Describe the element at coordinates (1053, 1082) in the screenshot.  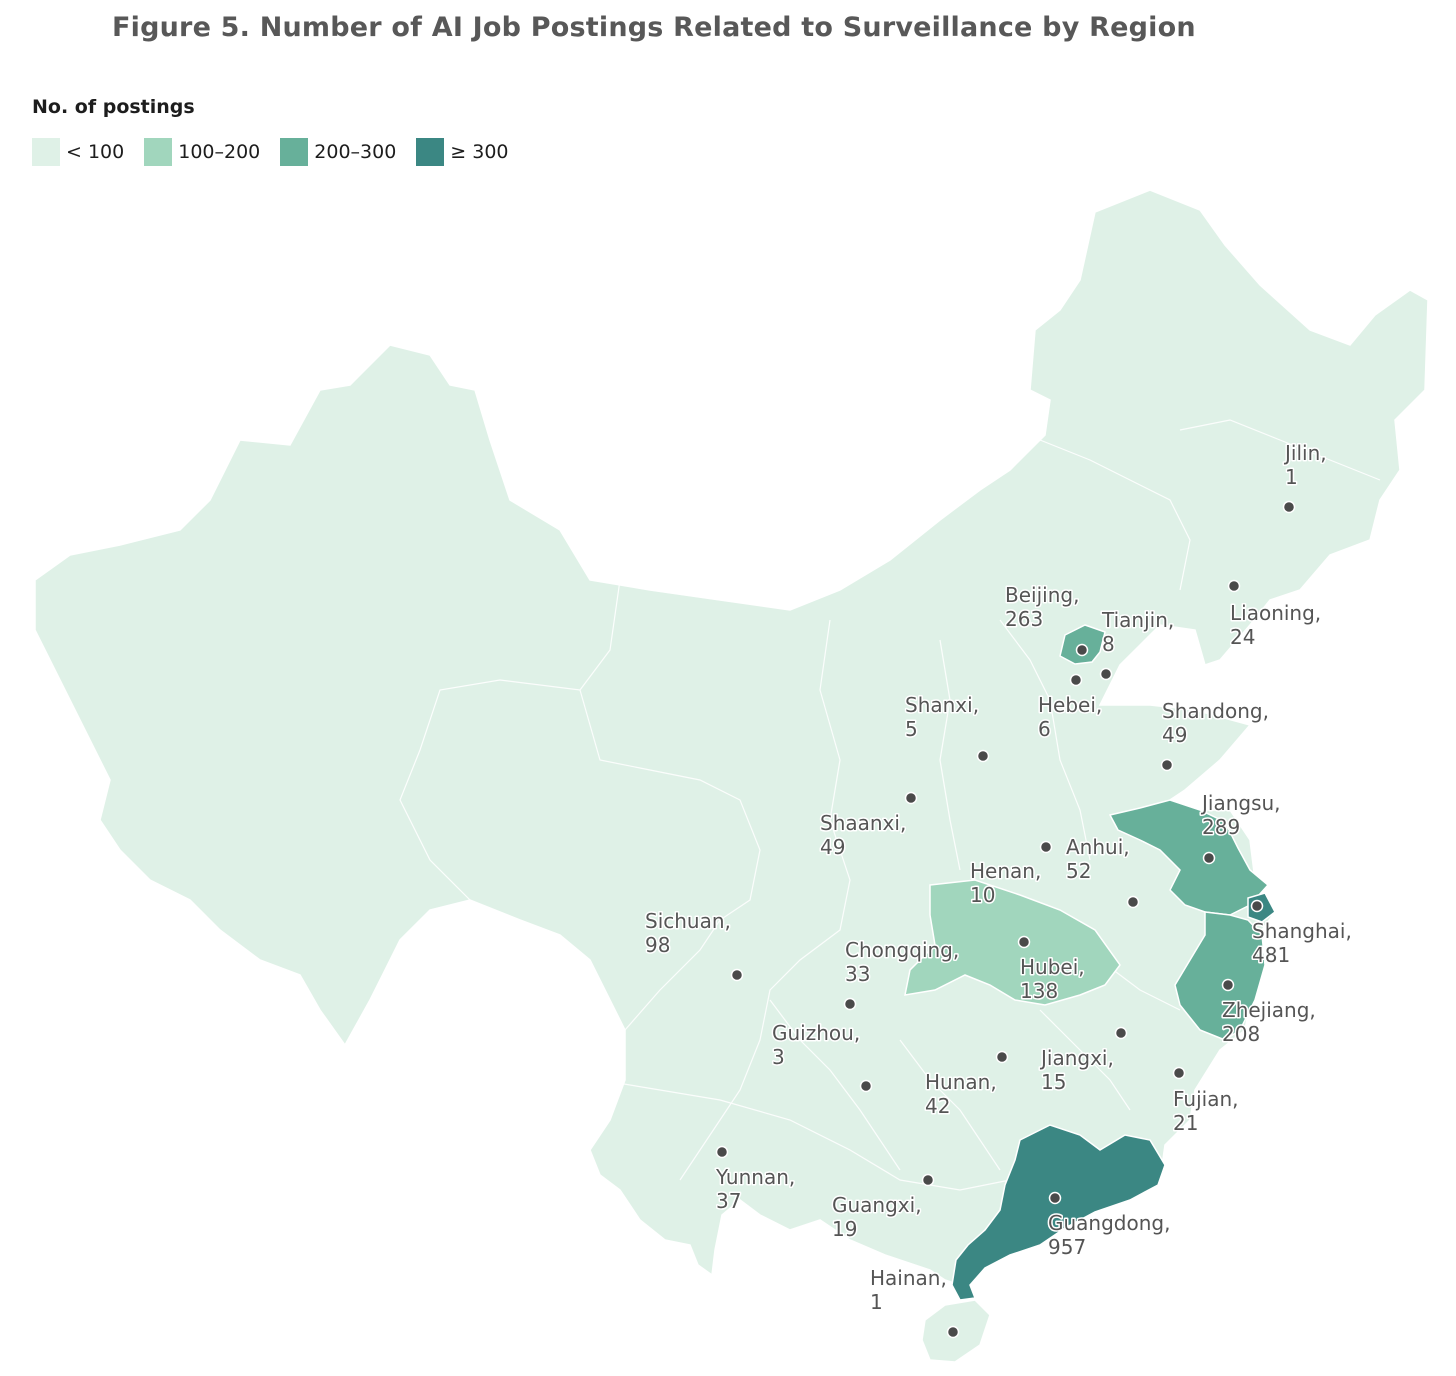
I see `region-value-jiangxi: 15` at that location.